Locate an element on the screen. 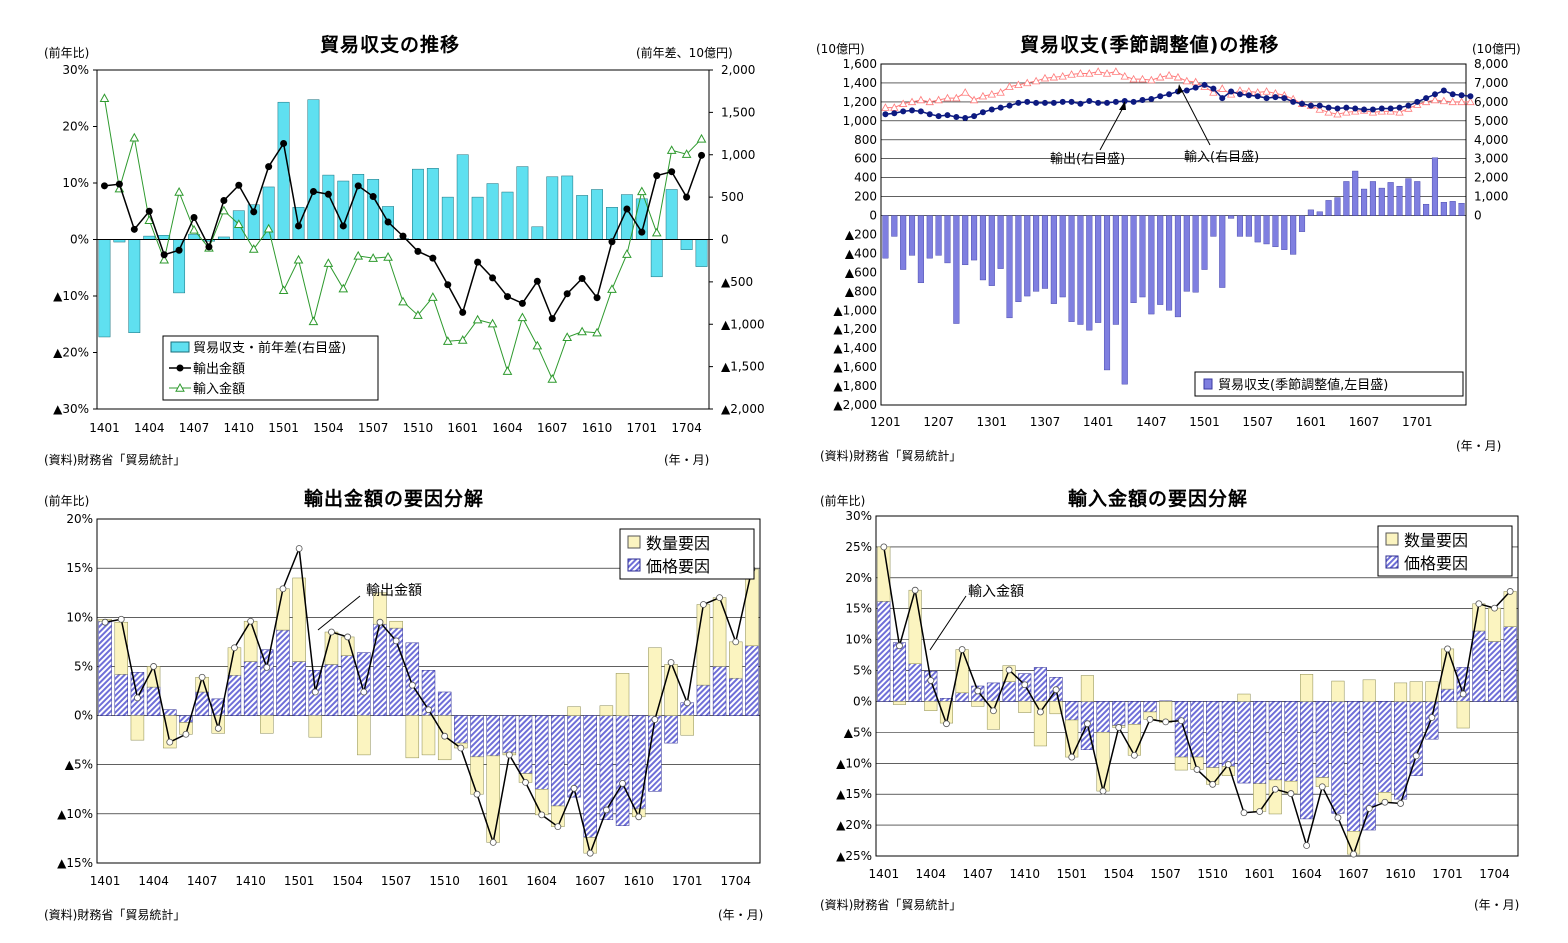 This screenshot has width=1568, height=943. y-tick-label: ▲15% is located at coordinates (75, 863).